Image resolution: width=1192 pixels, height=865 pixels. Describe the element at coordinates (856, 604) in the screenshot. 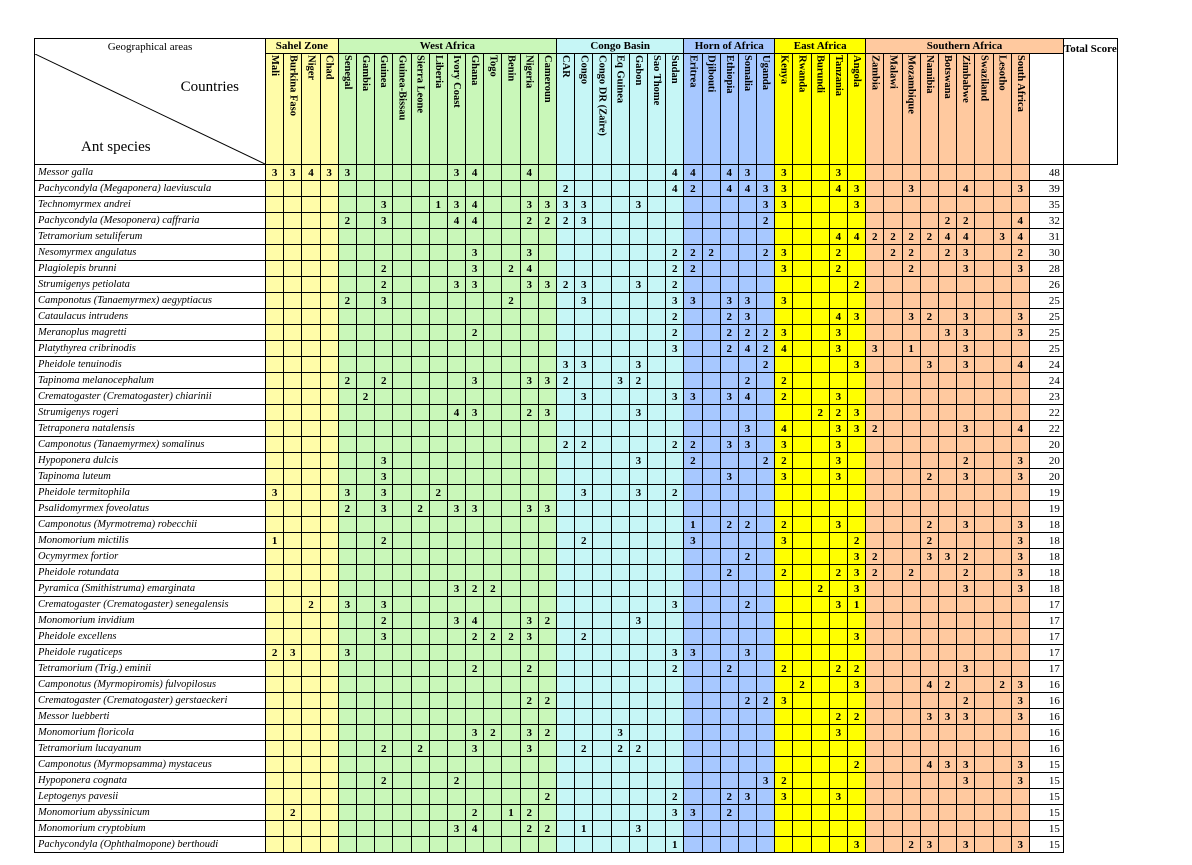

I see `score-cell: 1` at that location.